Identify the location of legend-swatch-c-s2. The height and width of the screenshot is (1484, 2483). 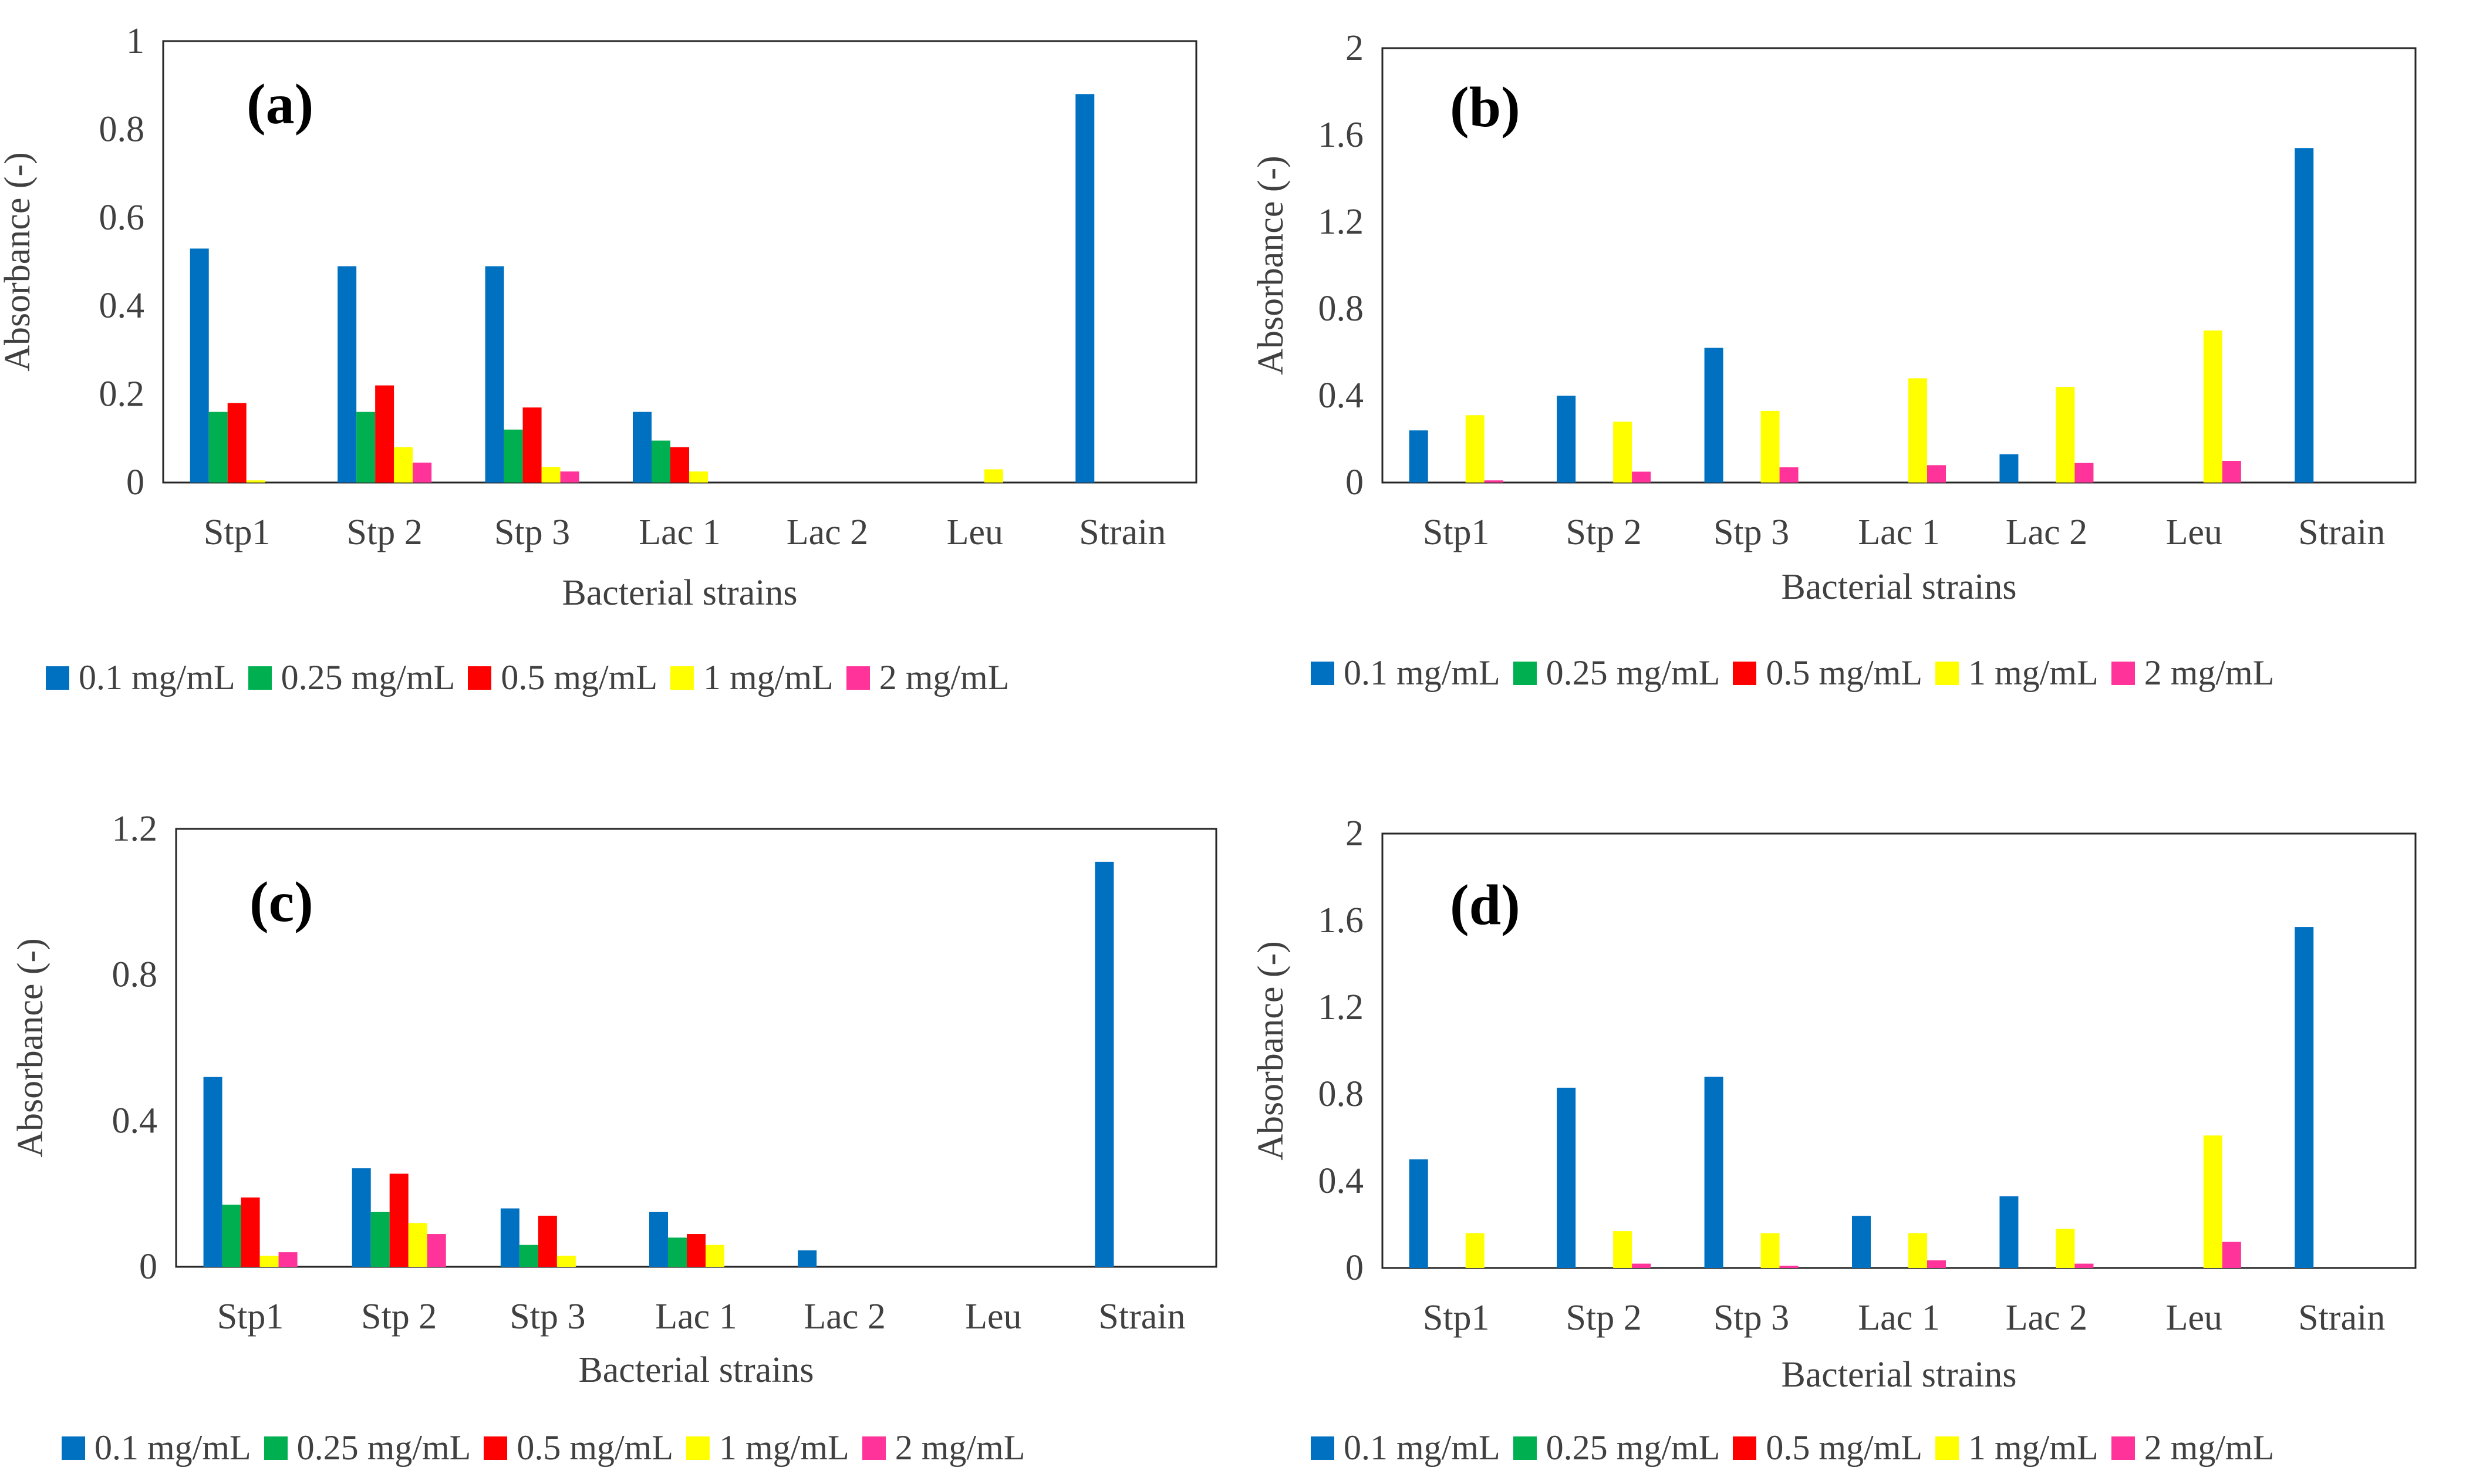
(874, 1448).